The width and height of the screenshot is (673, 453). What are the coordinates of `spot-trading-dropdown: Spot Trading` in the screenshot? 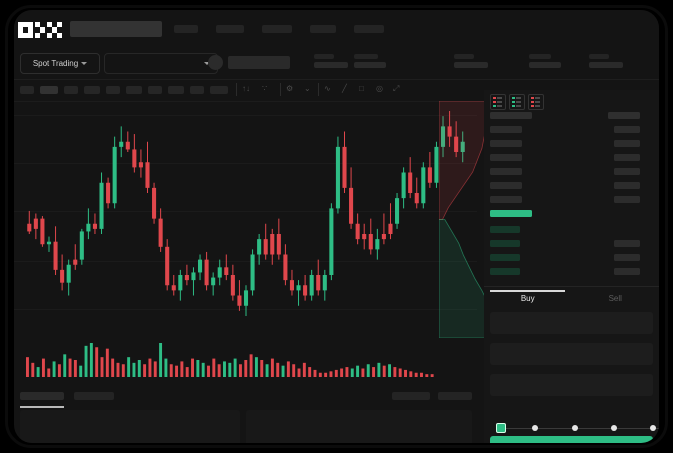 It's located at (60, 63).